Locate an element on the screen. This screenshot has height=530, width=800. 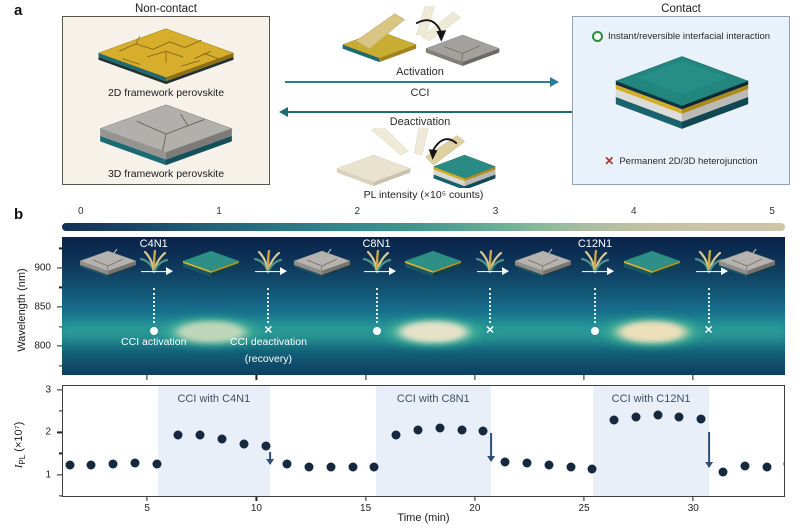
check-circle-icon is located at coordinates (597, 36).